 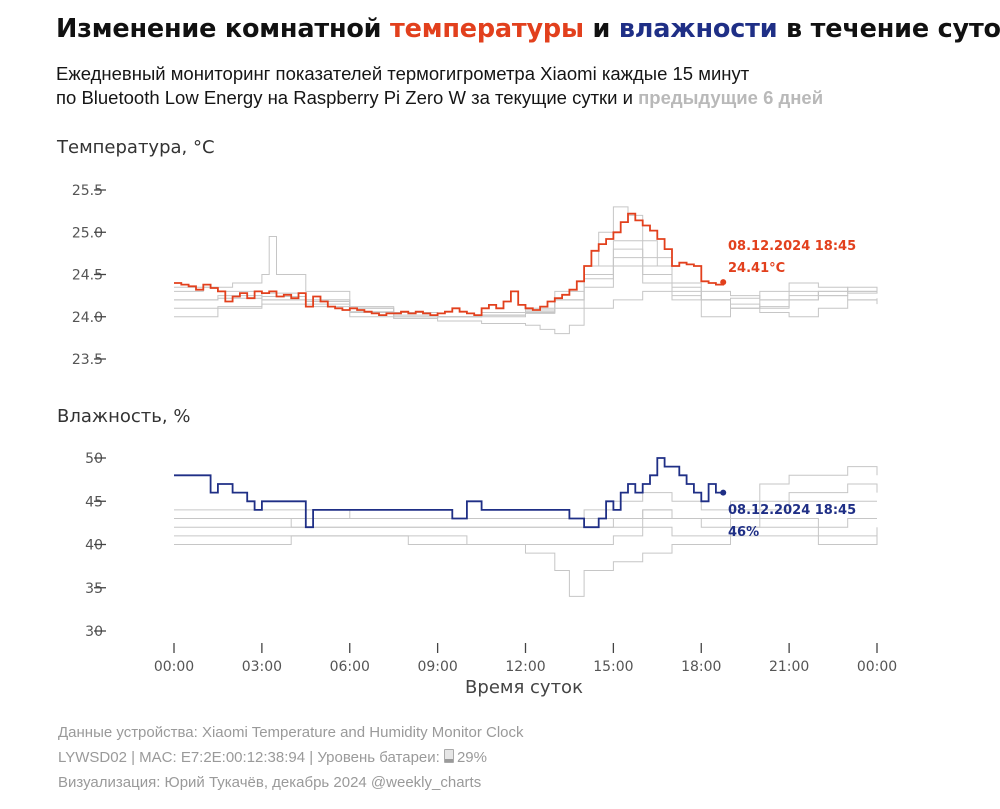 I want to click on xtick-label: 15:00, so click(x=613, y=667).